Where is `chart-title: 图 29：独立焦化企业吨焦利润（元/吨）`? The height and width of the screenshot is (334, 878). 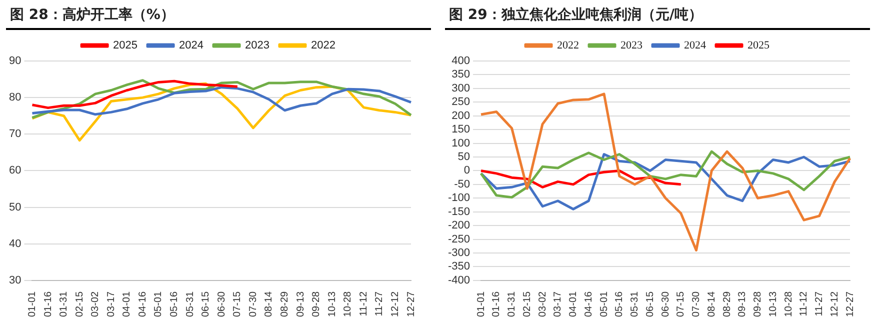
chart-title: 图 29：独立焦化企业吨焦利润（元/吨） is located at coordinates (657, 16).